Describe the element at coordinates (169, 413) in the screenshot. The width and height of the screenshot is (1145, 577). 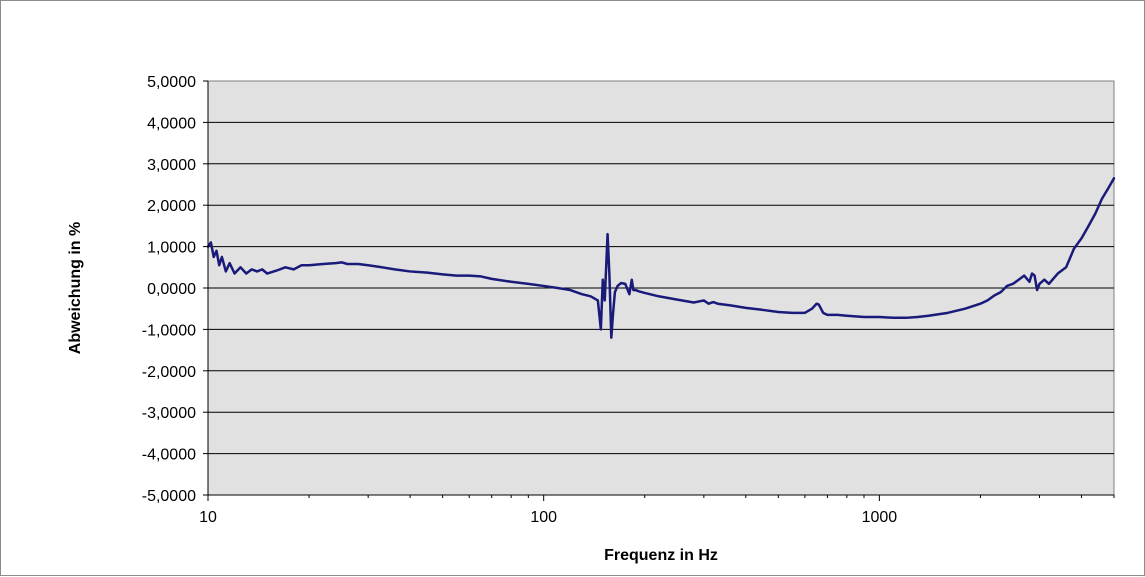
I see `y-tick-label: -3,0000` at that location.